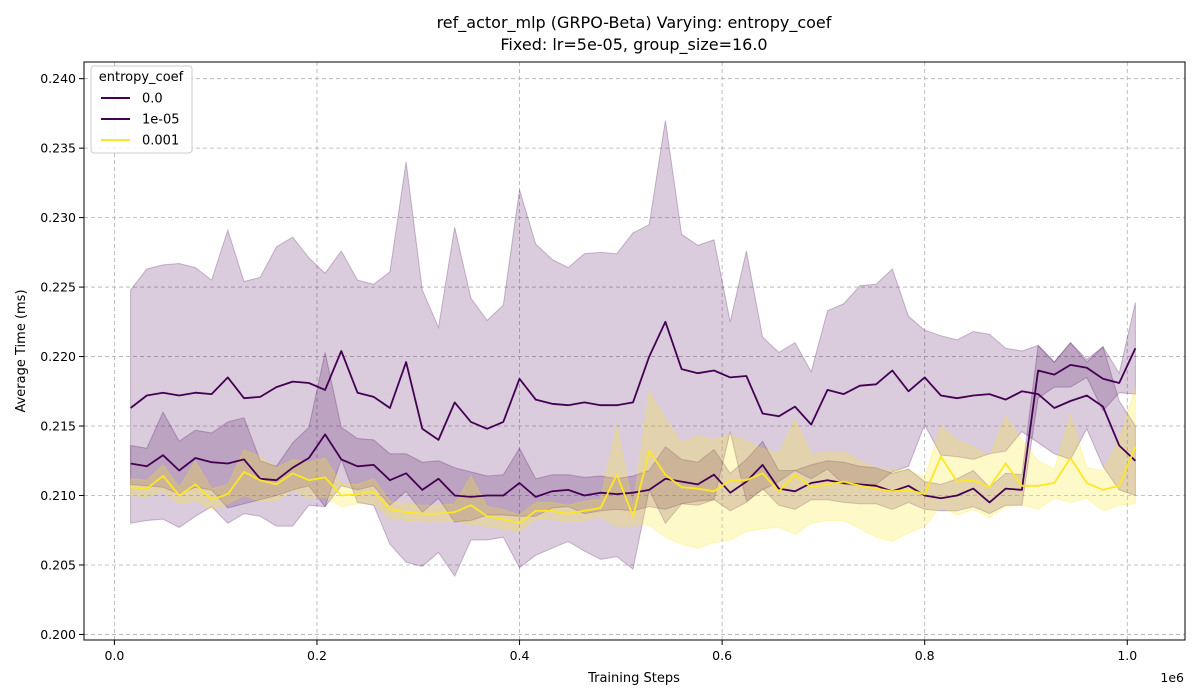  I want to click on x-tick-label: 0.6, so click(722, 655).